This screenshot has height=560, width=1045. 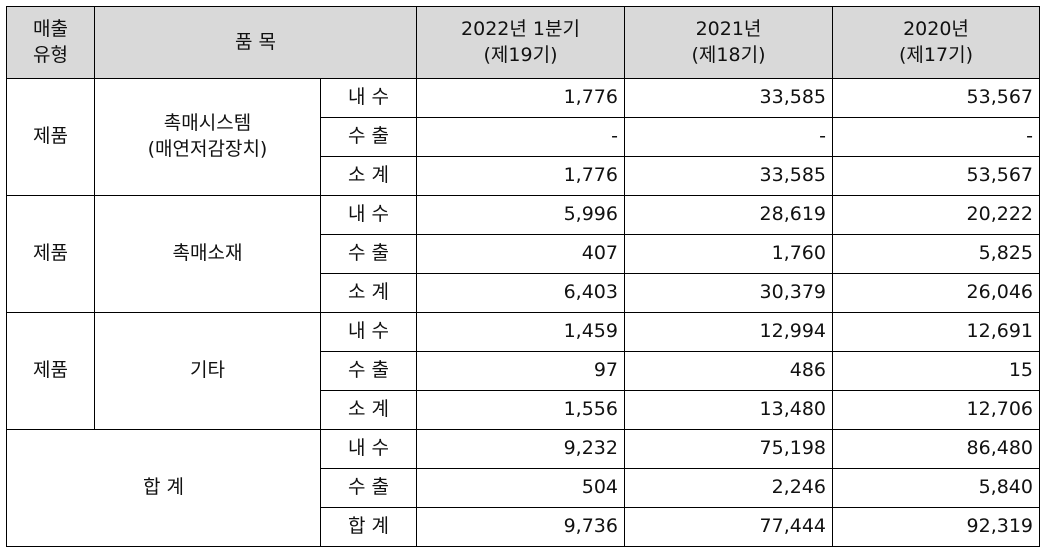 What do you see at coordinates (728, 488) in the screenshot?
I see `value-cell: 2,246` at bounding box center [728, 488].